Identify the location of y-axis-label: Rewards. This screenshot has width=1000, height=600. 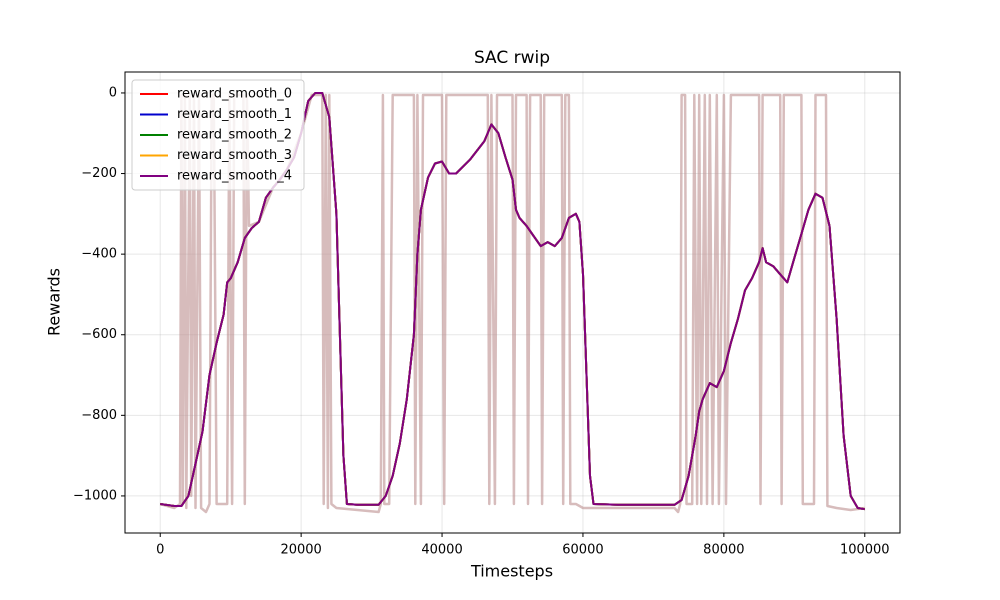
(54, 302).